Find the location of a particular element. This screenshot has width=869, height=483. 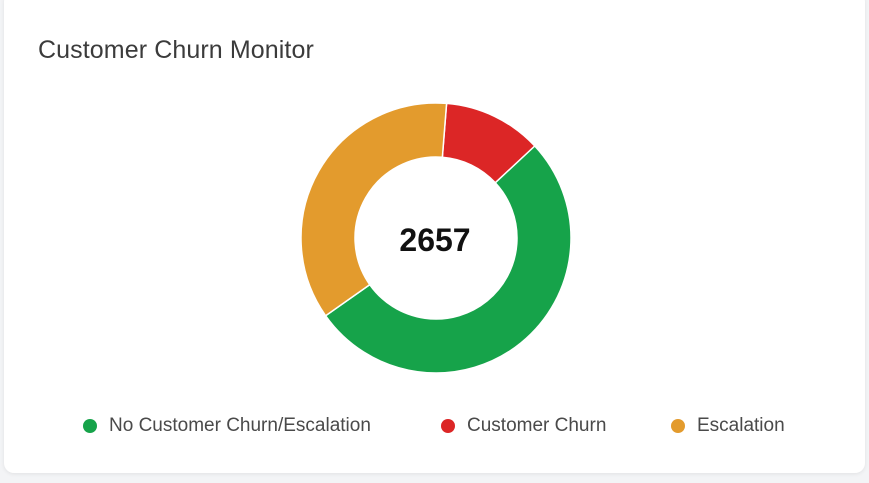

donut-slice-escalation is located at coordinates (374, 209).